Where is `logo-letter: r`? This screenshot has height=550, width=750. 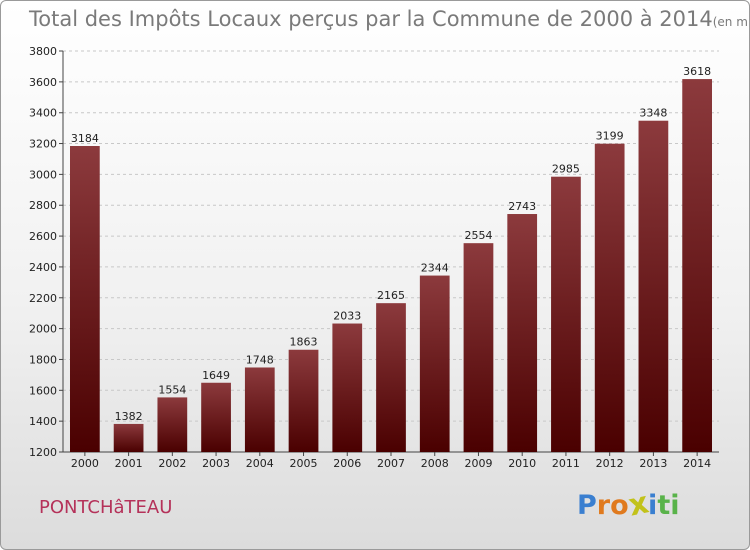
logo-letter: r is located at coordinates (603, 505).